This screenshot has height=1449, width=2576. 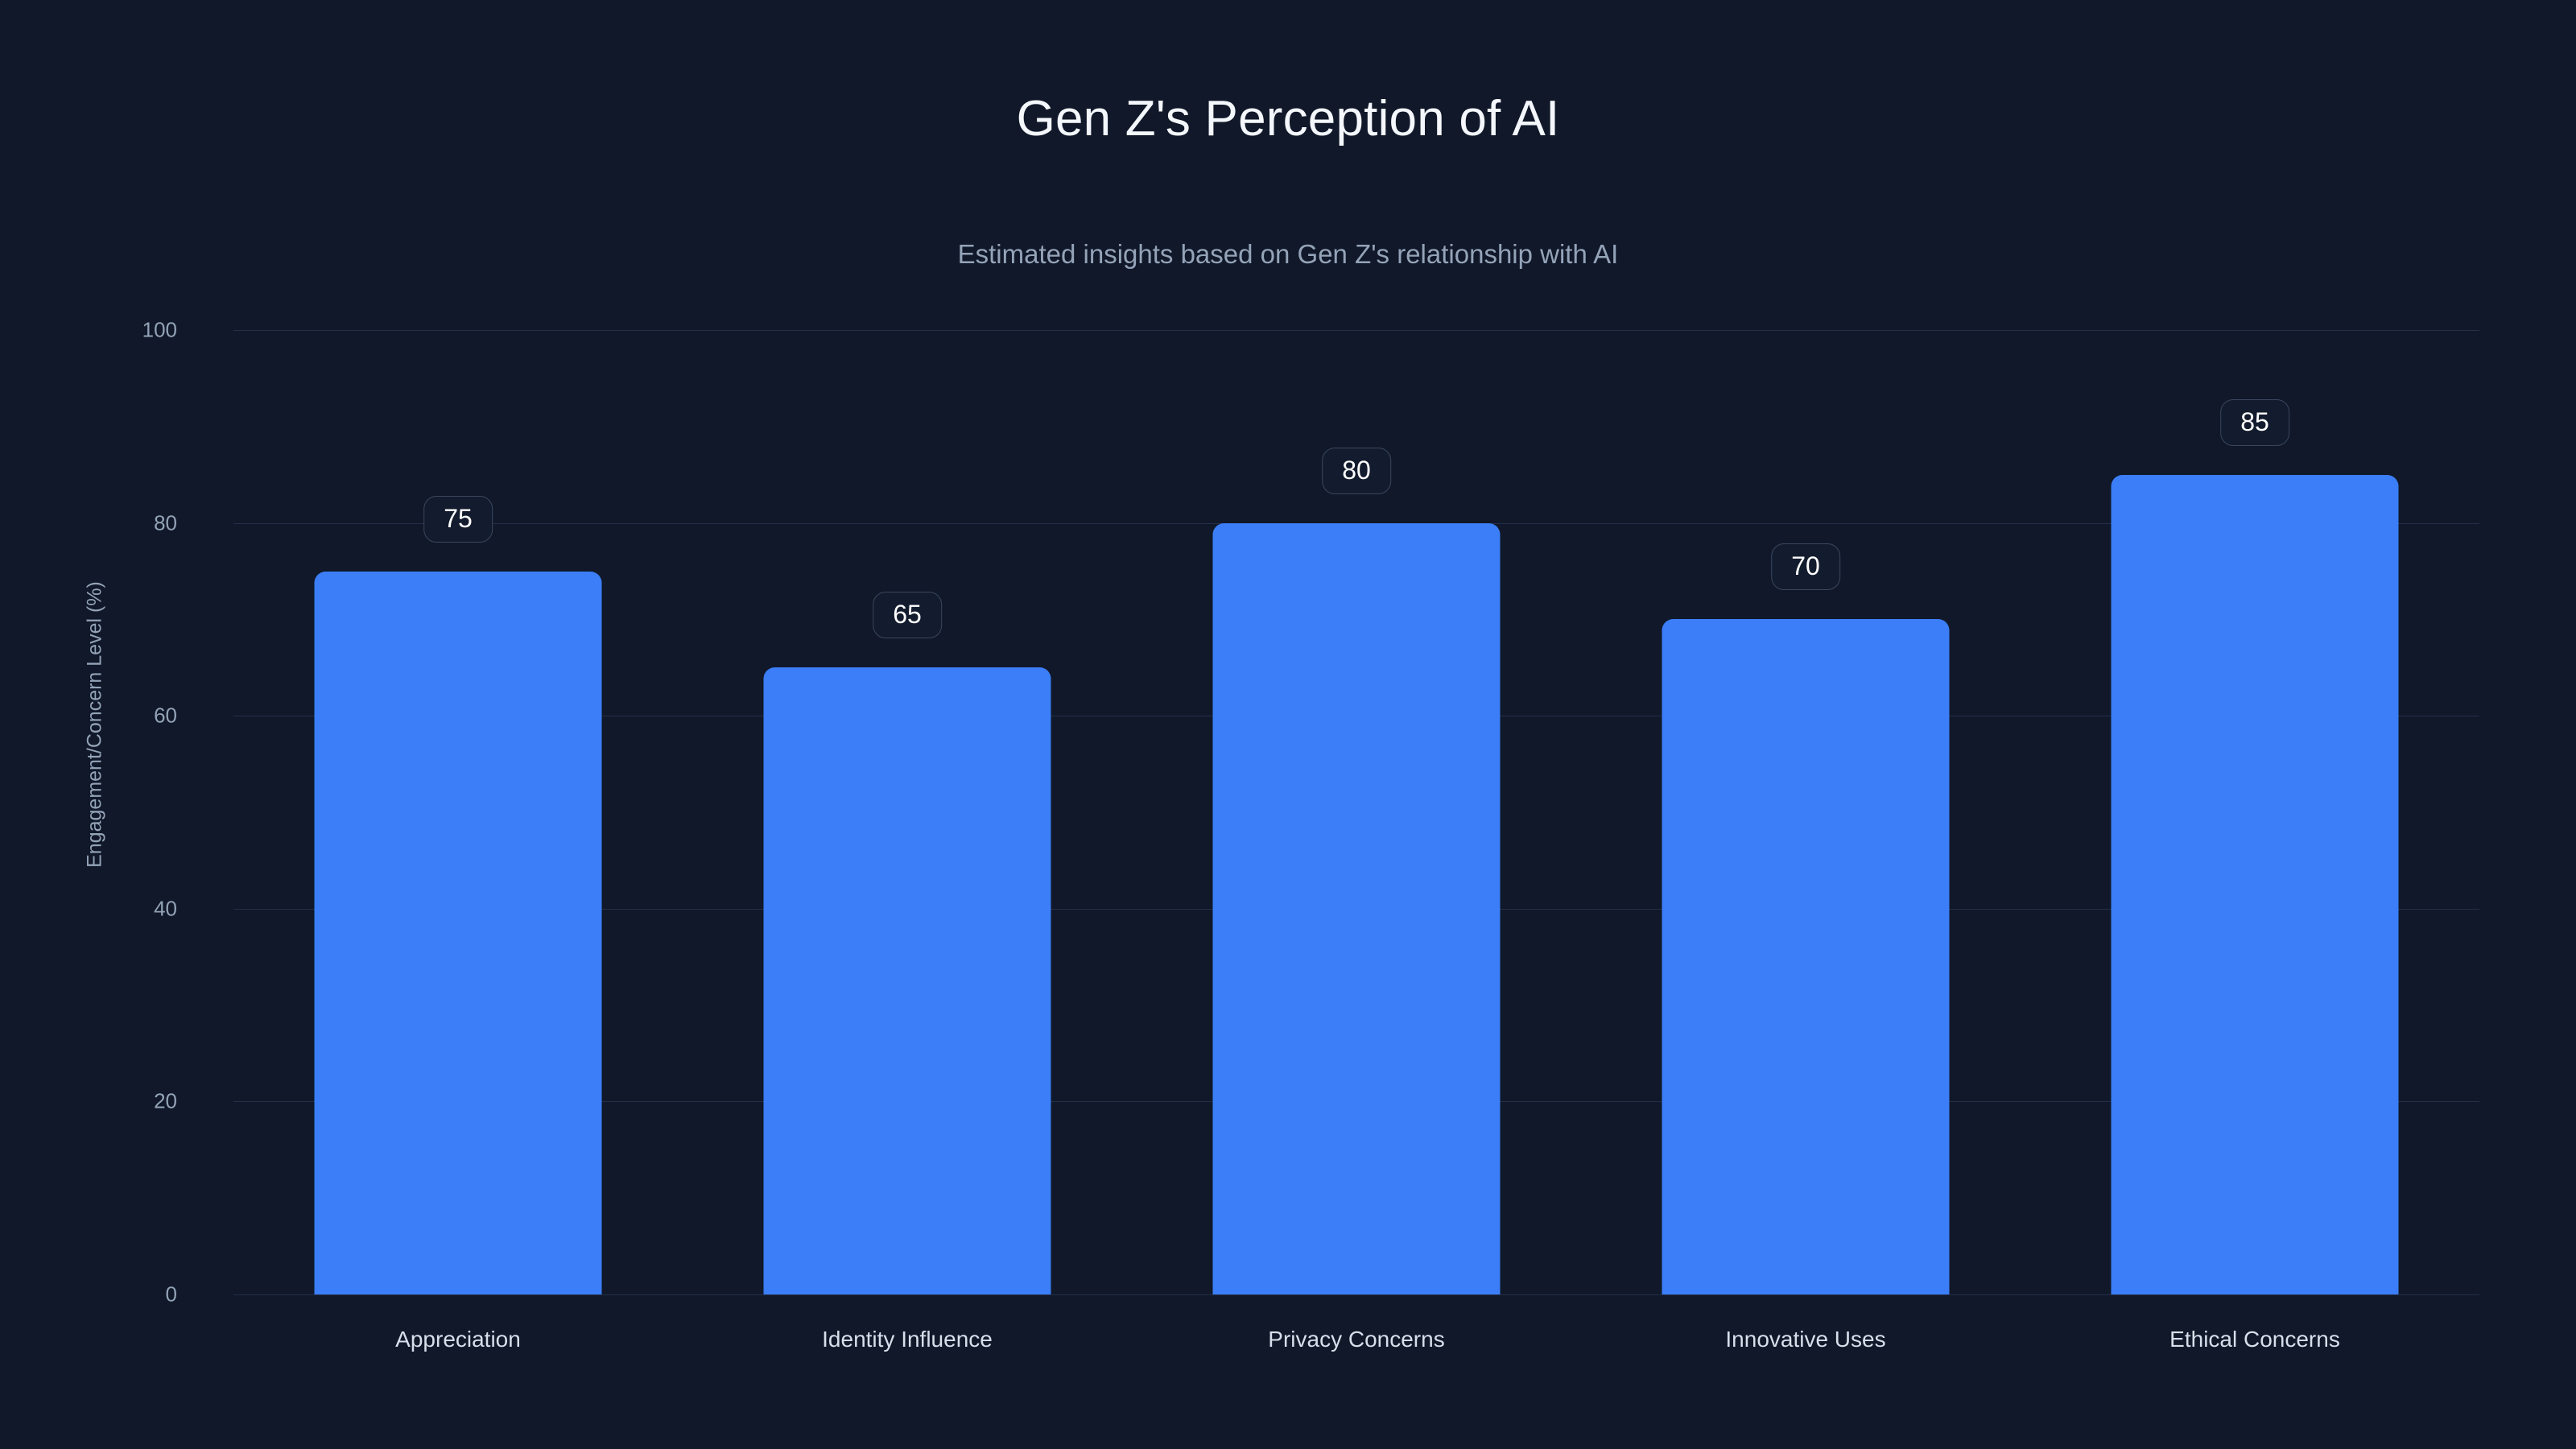 What do you see at coordinates (2254, 1339) in the screenshot?
I see `x-axis-tick-label: Ethical Concerns` at bounding box center [2254, 1339].